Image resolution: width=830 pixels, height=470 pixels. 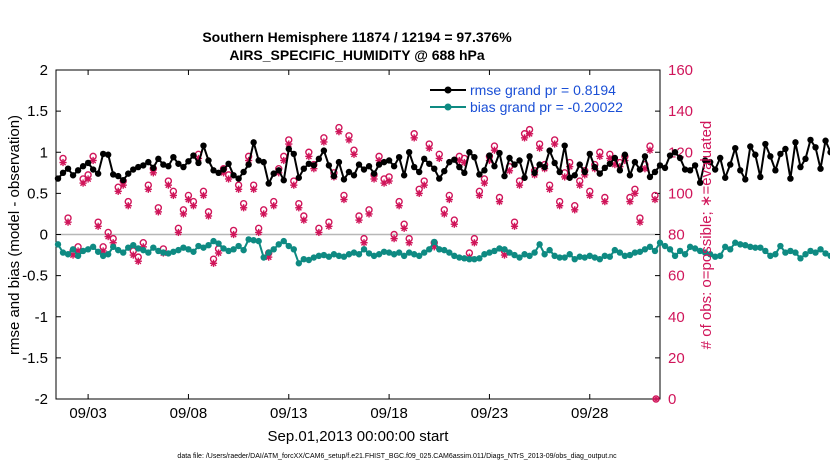 What do you see at coordinates (189, 413) in the screenshot?
I see `x-tick-label: 09/08` at bounding box center [189, 413].